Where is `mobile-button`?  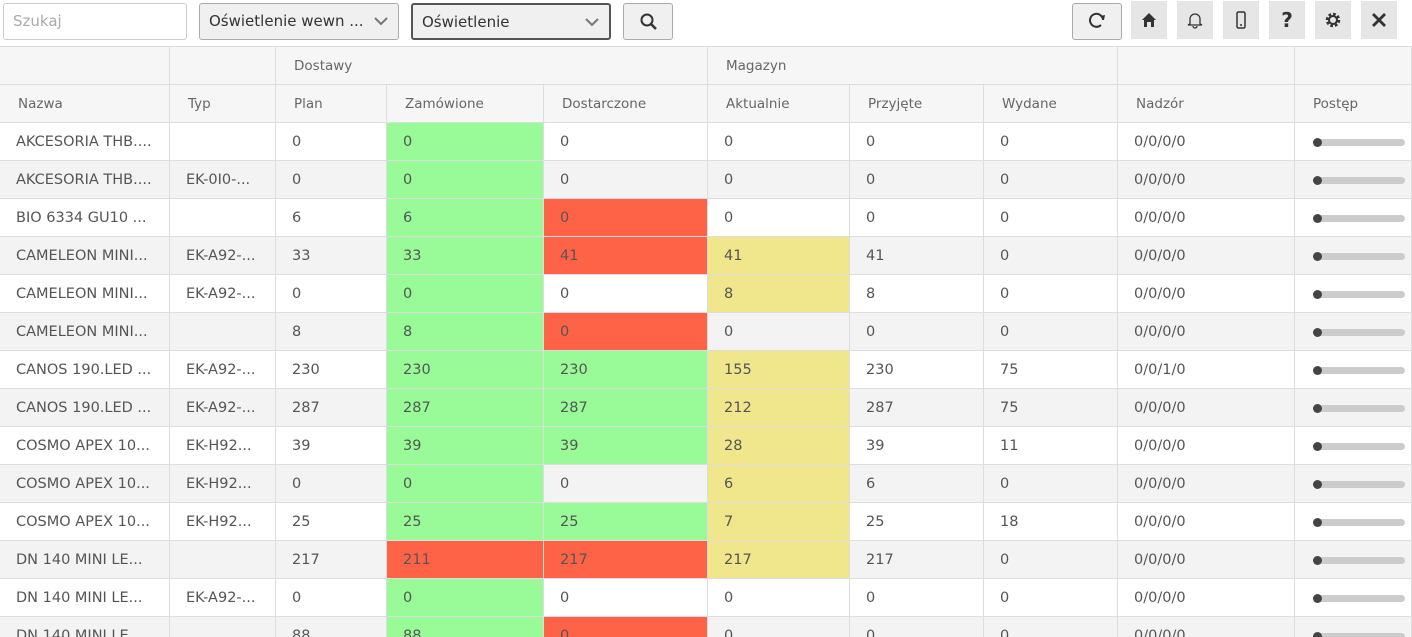
mobile-button is located at coordinates (1241, 20).